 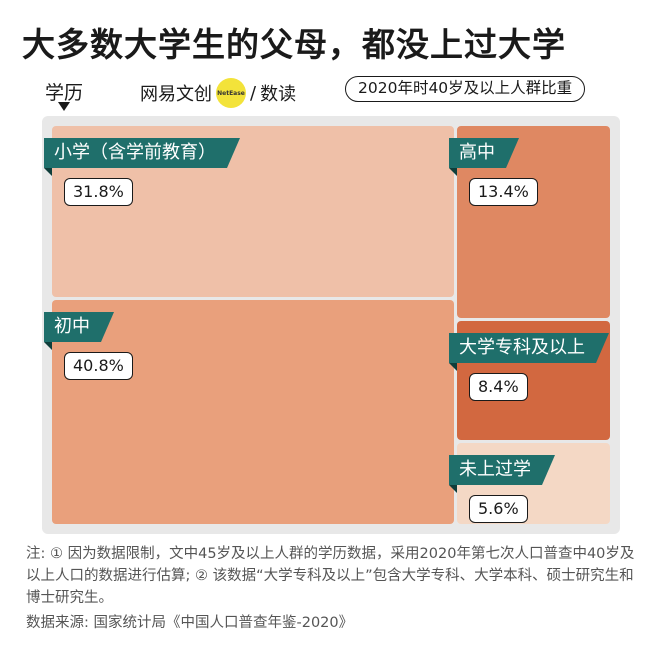 I want to click on category-label: 高中, so click(x=484, y=153).